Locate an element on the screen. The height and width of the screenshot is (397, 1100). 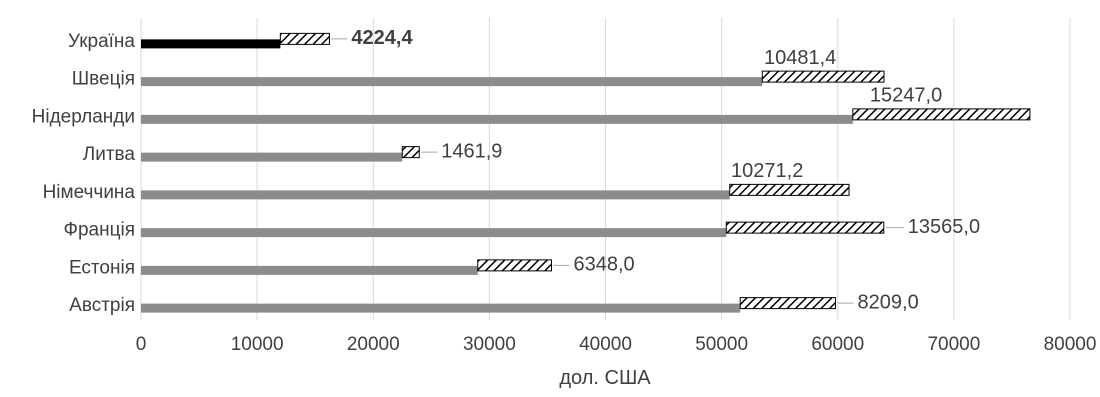
data-label: 13565,0 is located at coordinates (944, 227).